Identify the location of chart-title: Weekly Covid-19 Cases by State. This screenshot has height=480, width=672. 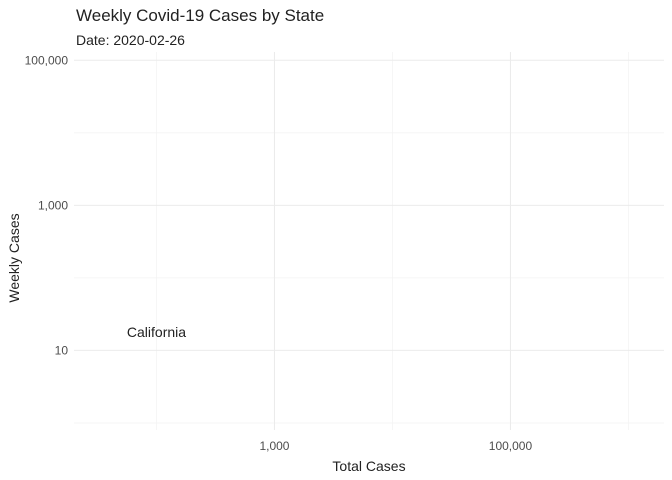
(200, 15).